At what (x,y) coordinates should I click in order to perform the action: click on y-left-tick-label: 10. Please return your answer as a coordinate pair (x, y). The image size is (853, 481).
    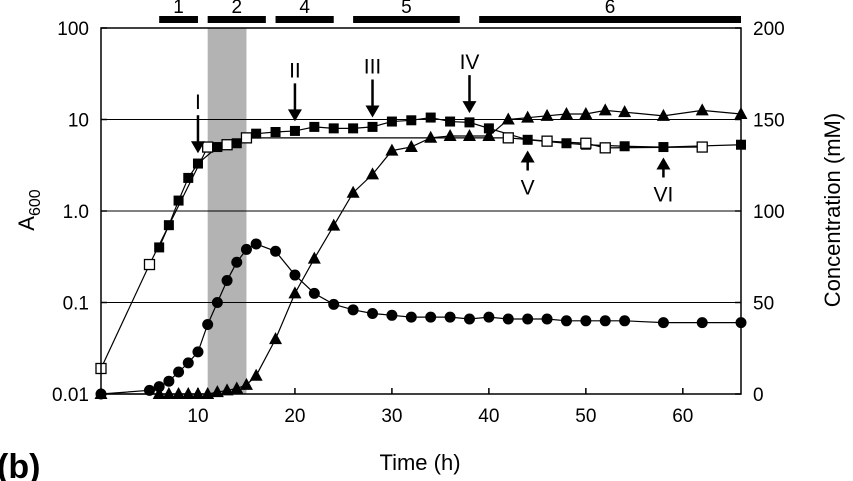
    Looking at the image, I should click on (78, 121).